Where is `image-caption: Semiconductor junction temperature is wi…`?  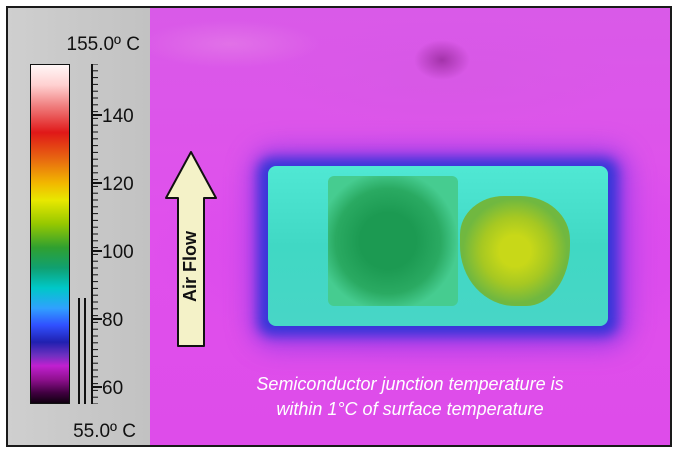 image-caption: Semiconductor junction temperature is wi… is located at coordinates (410, 397).